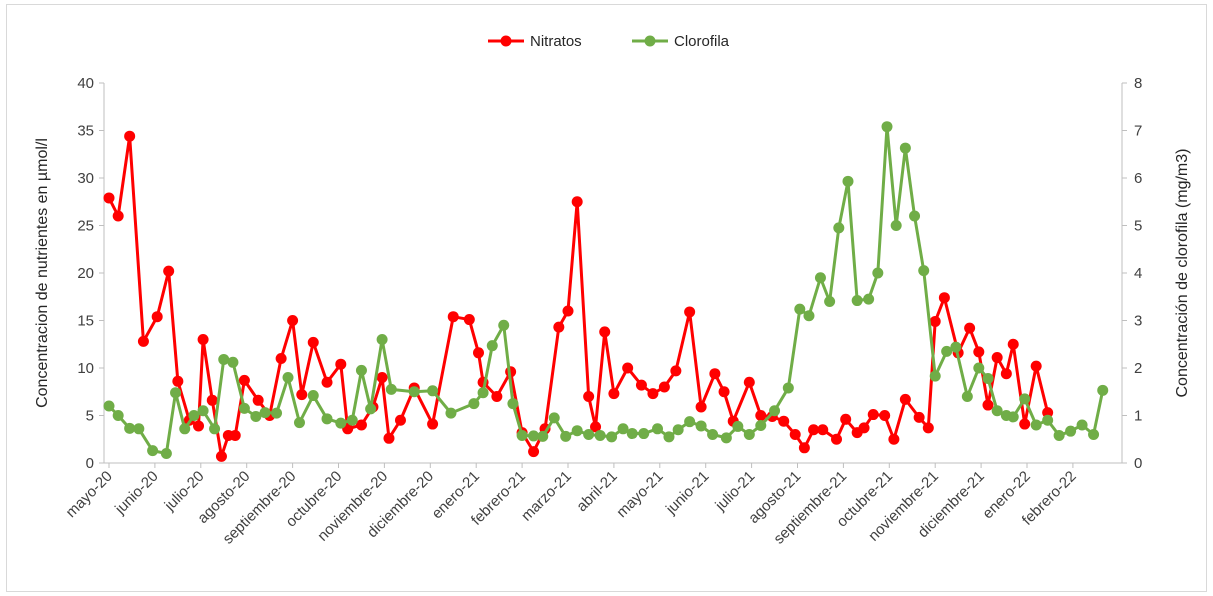 This screenshot has width=1213, height=596. Describe the element at coordinates (90, 463) in the screenshot. I see `y-left-tick-label: 0` at that location.